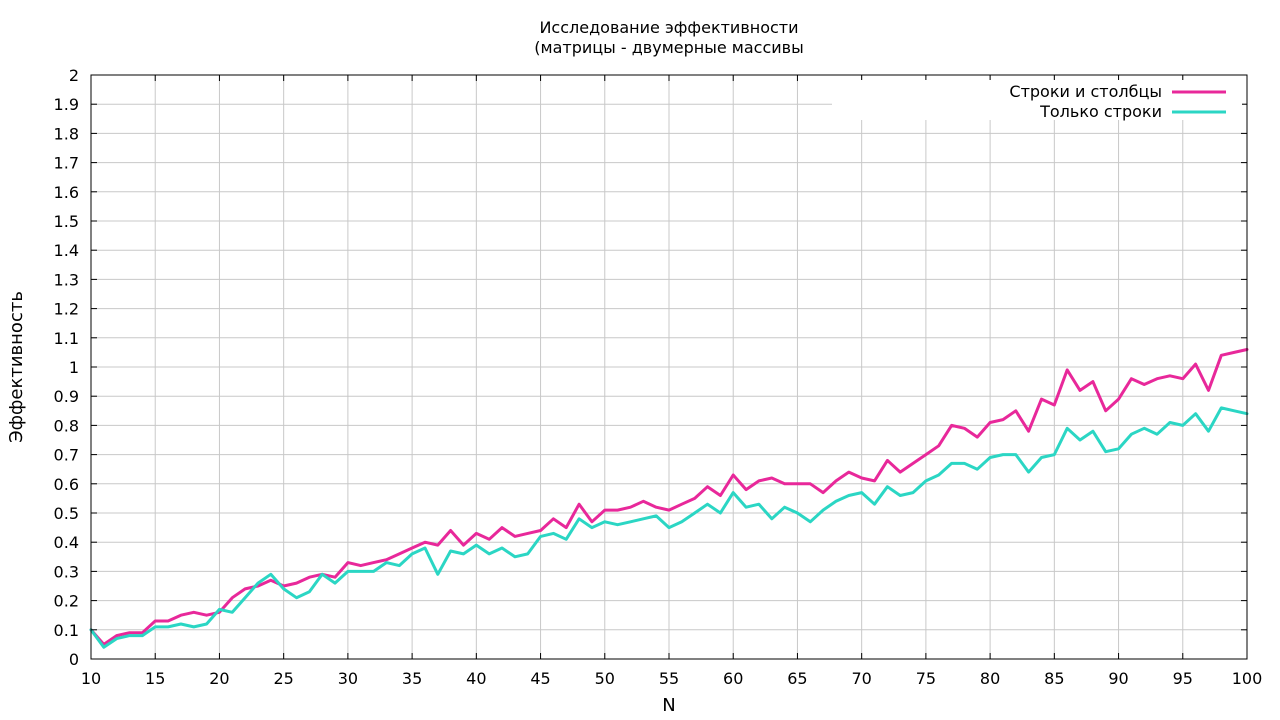 The image size is (1280, 720). What do you see at coordinates (1085, 91) in the screenshot?
I see `legend-label-series-1: Строки и столбцы` at bounding box center [1085, 91].